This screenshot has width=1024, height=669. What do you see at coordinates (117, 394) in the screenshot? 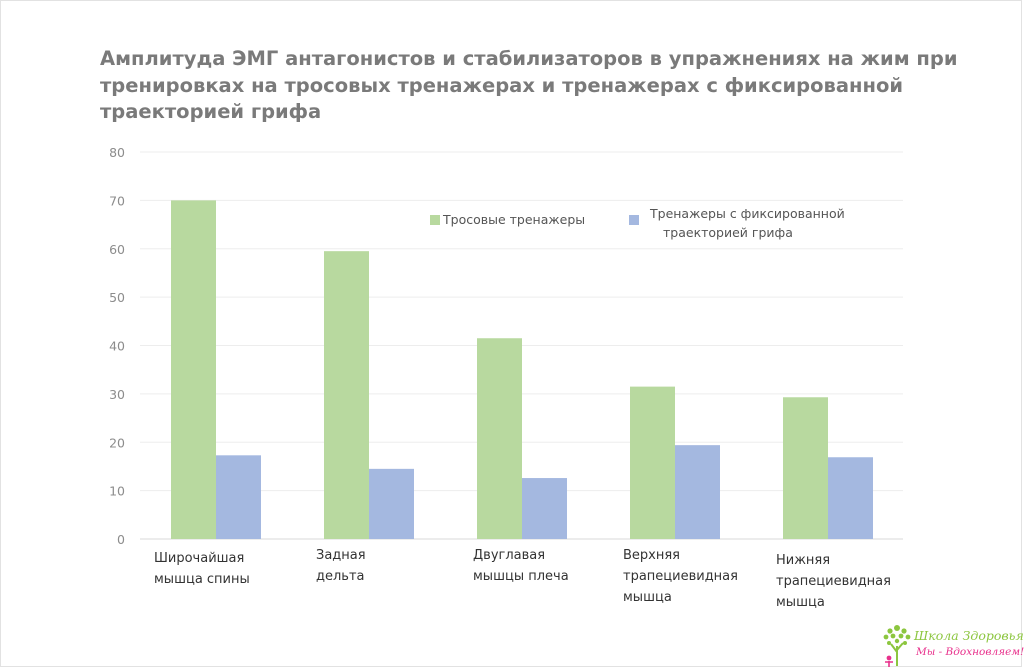
I see `y-tick-label: 30` at bounding box center [117, 394].